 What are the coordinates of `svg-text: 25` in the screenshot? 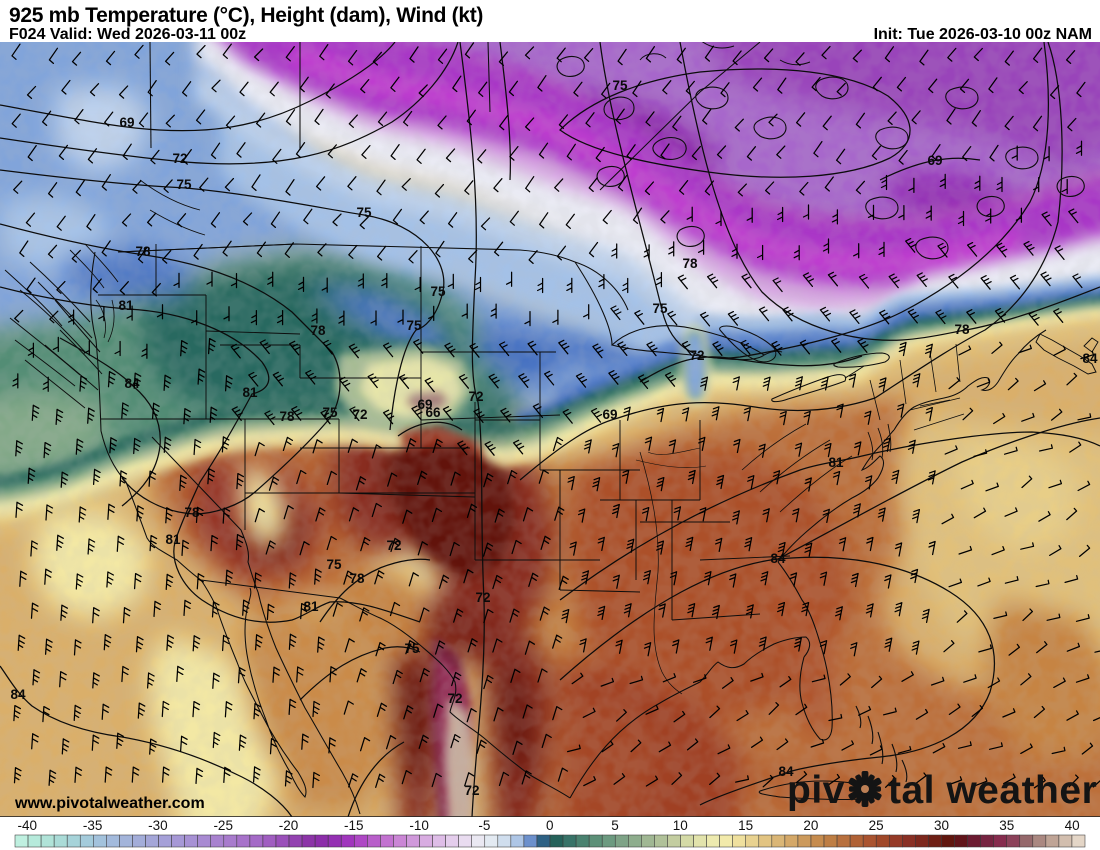 It's located at (876, 825).